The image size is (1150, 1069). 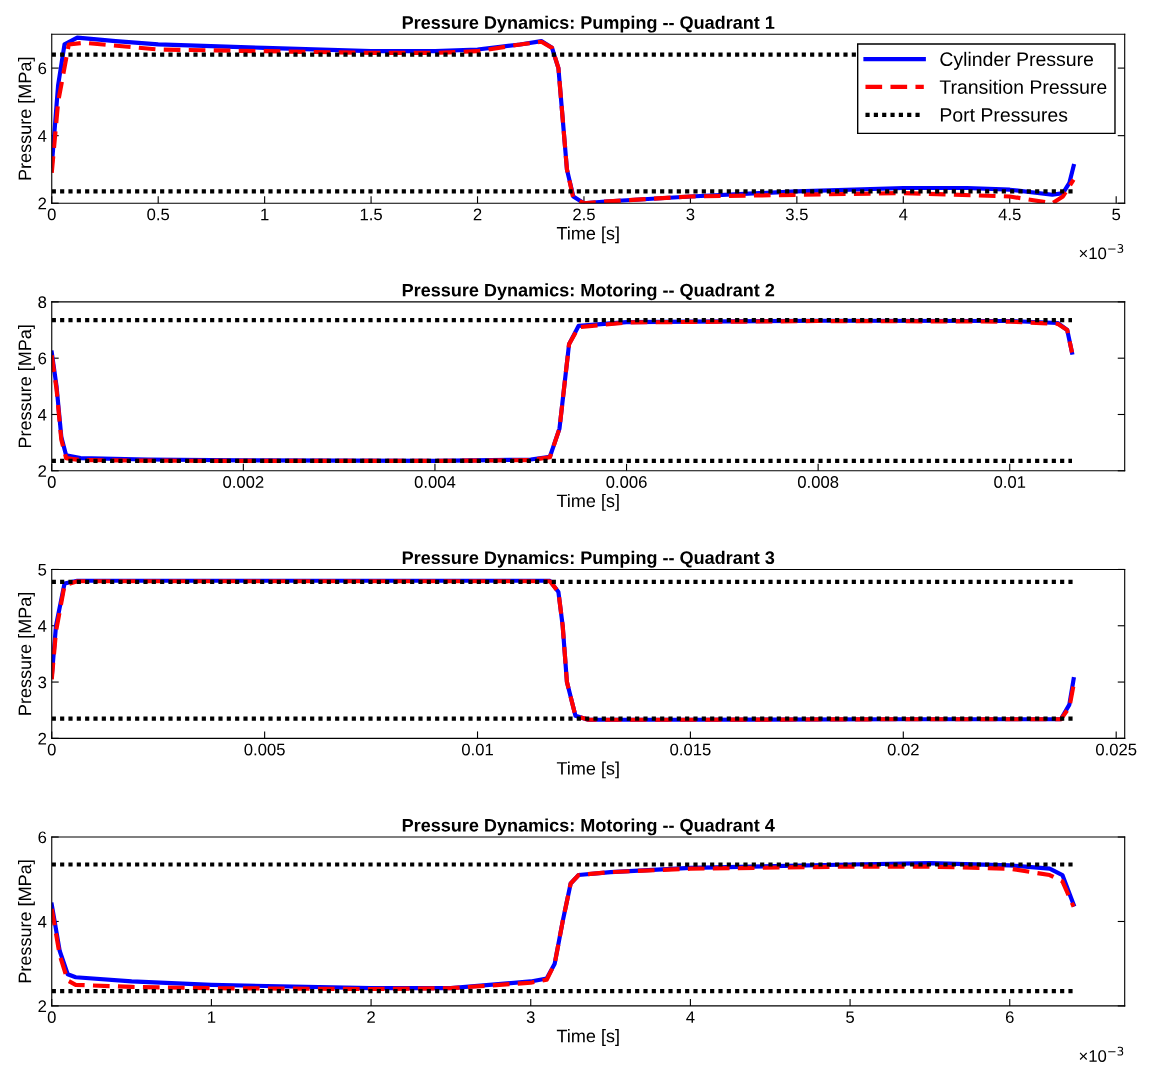 I want to click on x-tick-label: 4.5, so click(x=1009, y=214).